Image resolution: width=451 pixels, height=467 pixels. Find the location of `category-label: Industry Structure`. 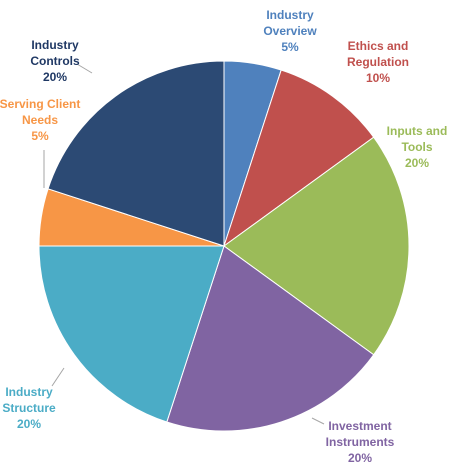

category-label: Industry Structure is located at coordinates (29, 400).